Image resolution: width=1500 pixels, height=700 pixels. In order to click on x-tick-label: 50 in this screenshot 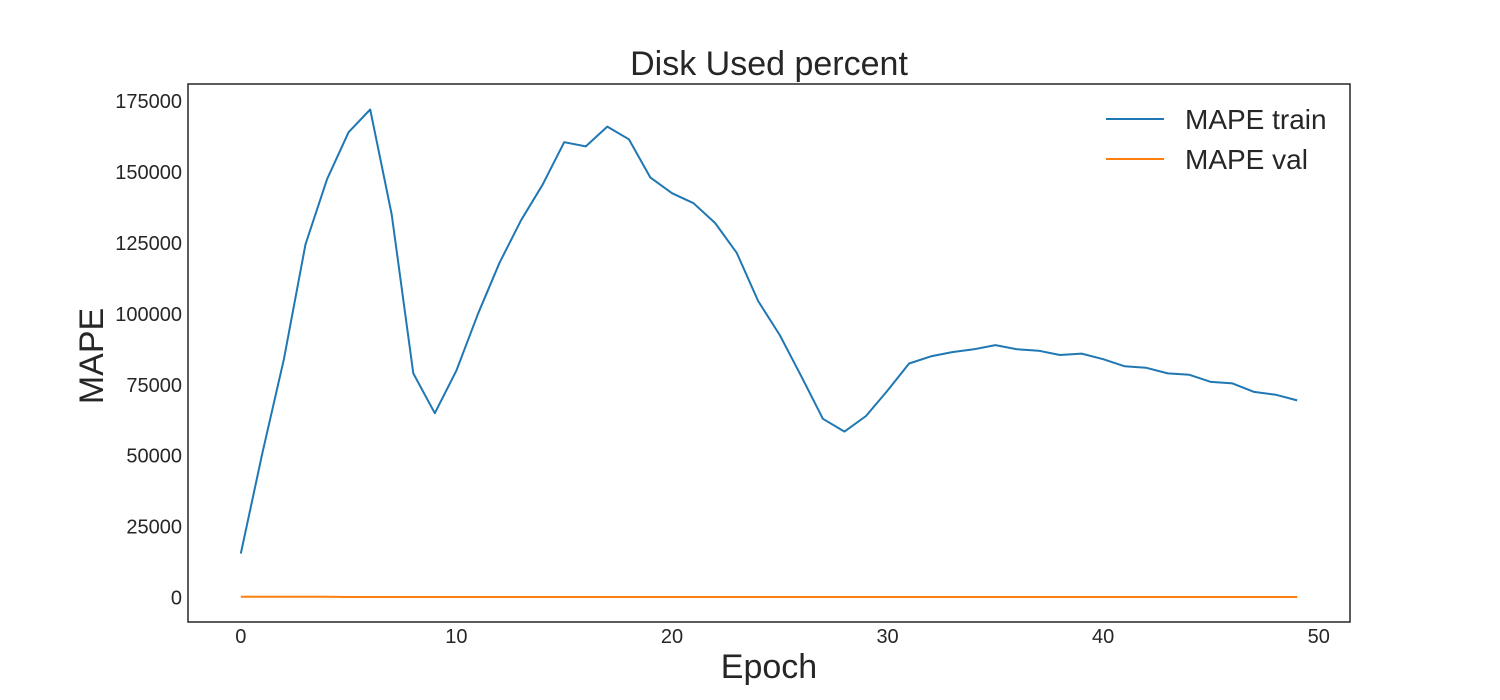, I will do `click(1319, 637)`.